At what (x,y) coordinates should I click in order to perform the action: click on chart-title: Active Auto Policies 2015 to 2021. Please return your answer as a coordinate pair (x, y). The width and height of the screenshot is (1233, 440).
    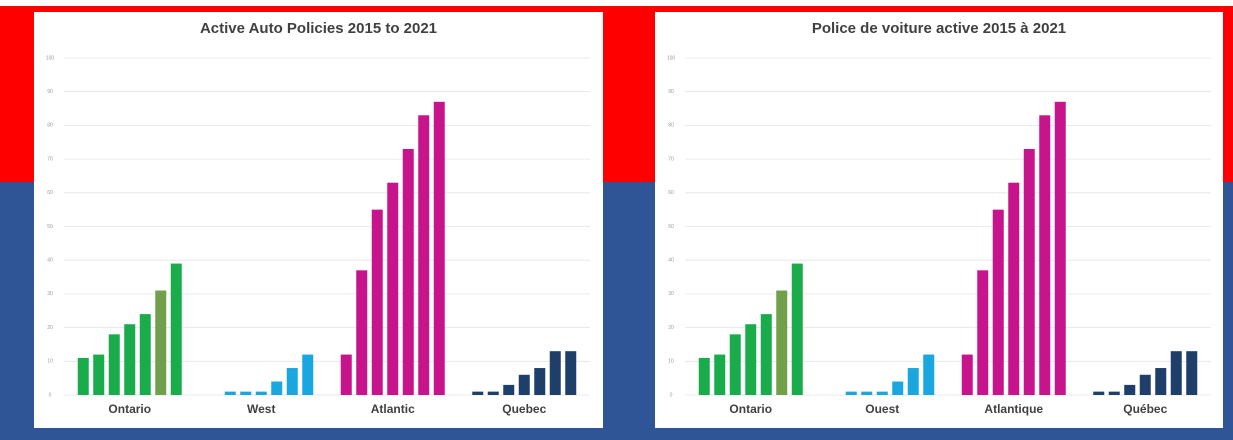
    Looking at the image, I should click on (318, 28).